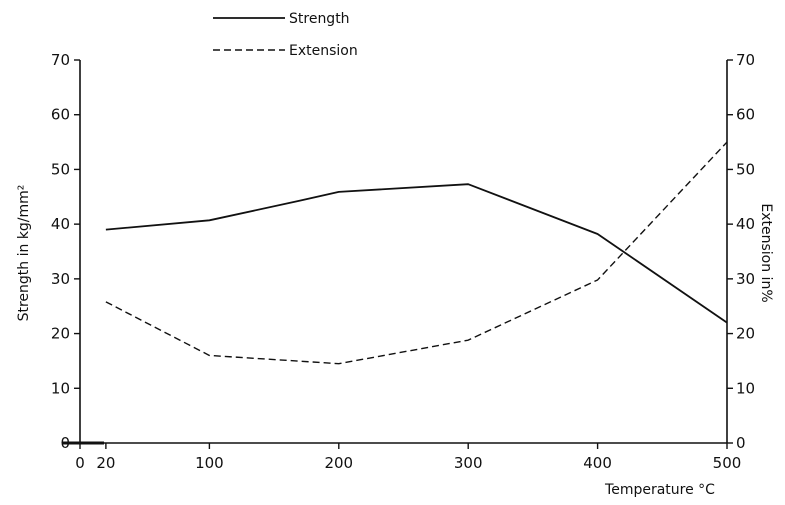  I want to click on y-tick-right-label: 10, so click(745, 388).